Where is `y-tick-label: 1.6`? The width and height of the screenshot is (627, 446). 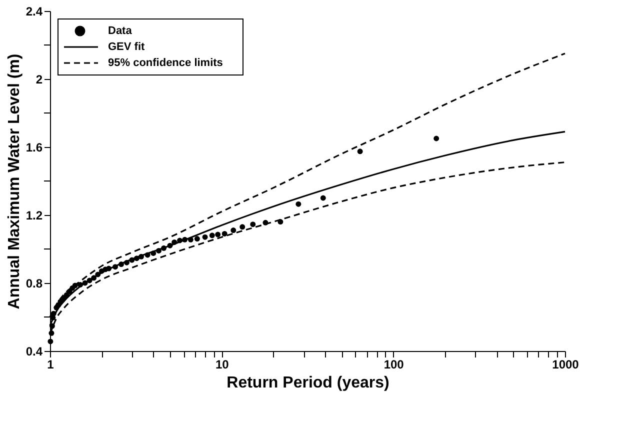
y-tick-label: 1.6 is located at coordinates (34, 147).